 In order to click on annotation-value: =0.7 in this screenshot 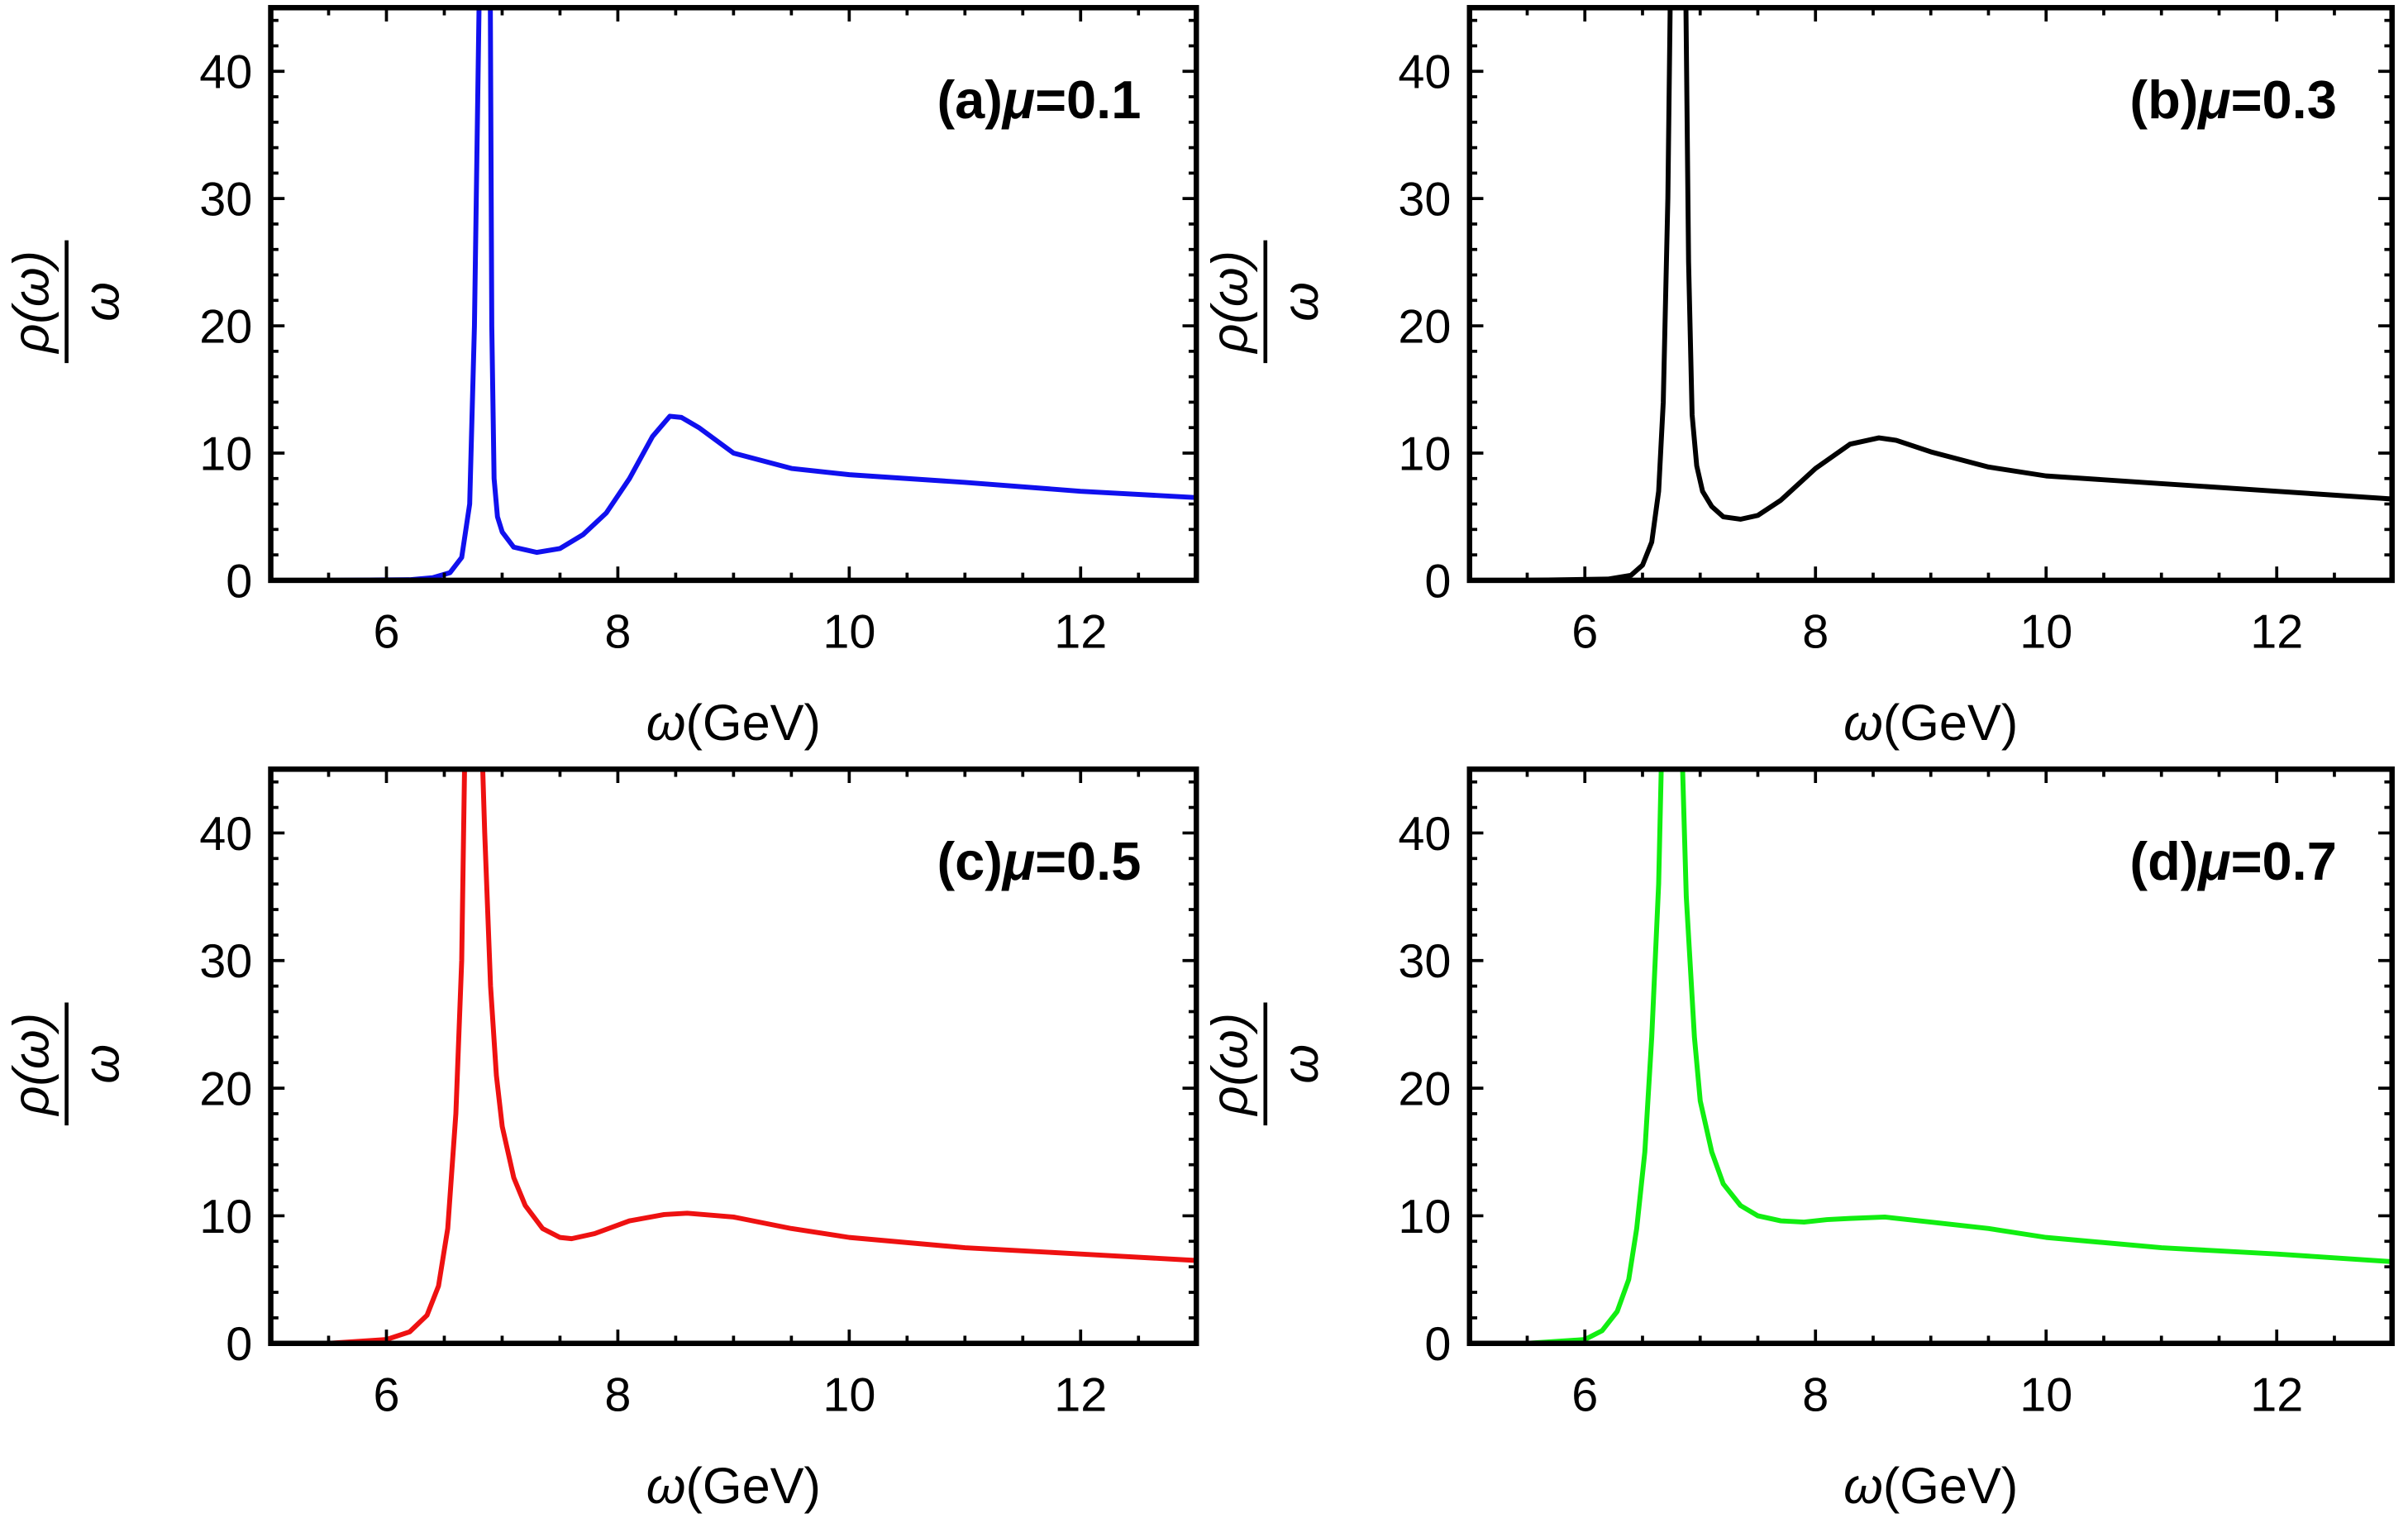, I will do `click(2284, 861)`.